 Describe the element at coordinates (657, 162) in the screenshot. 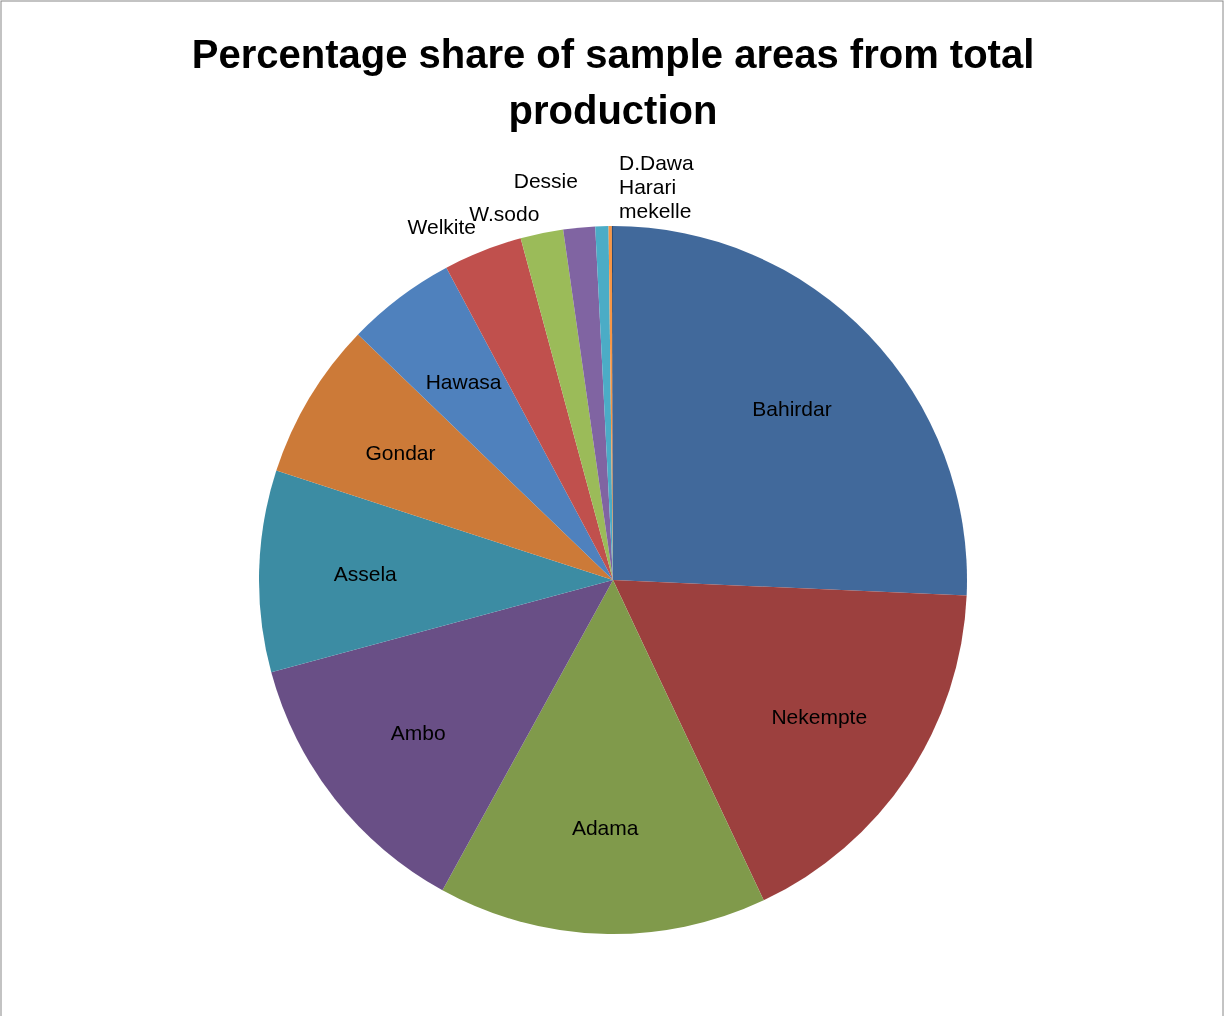

I see `slice-label: D.Dawa` at that location.